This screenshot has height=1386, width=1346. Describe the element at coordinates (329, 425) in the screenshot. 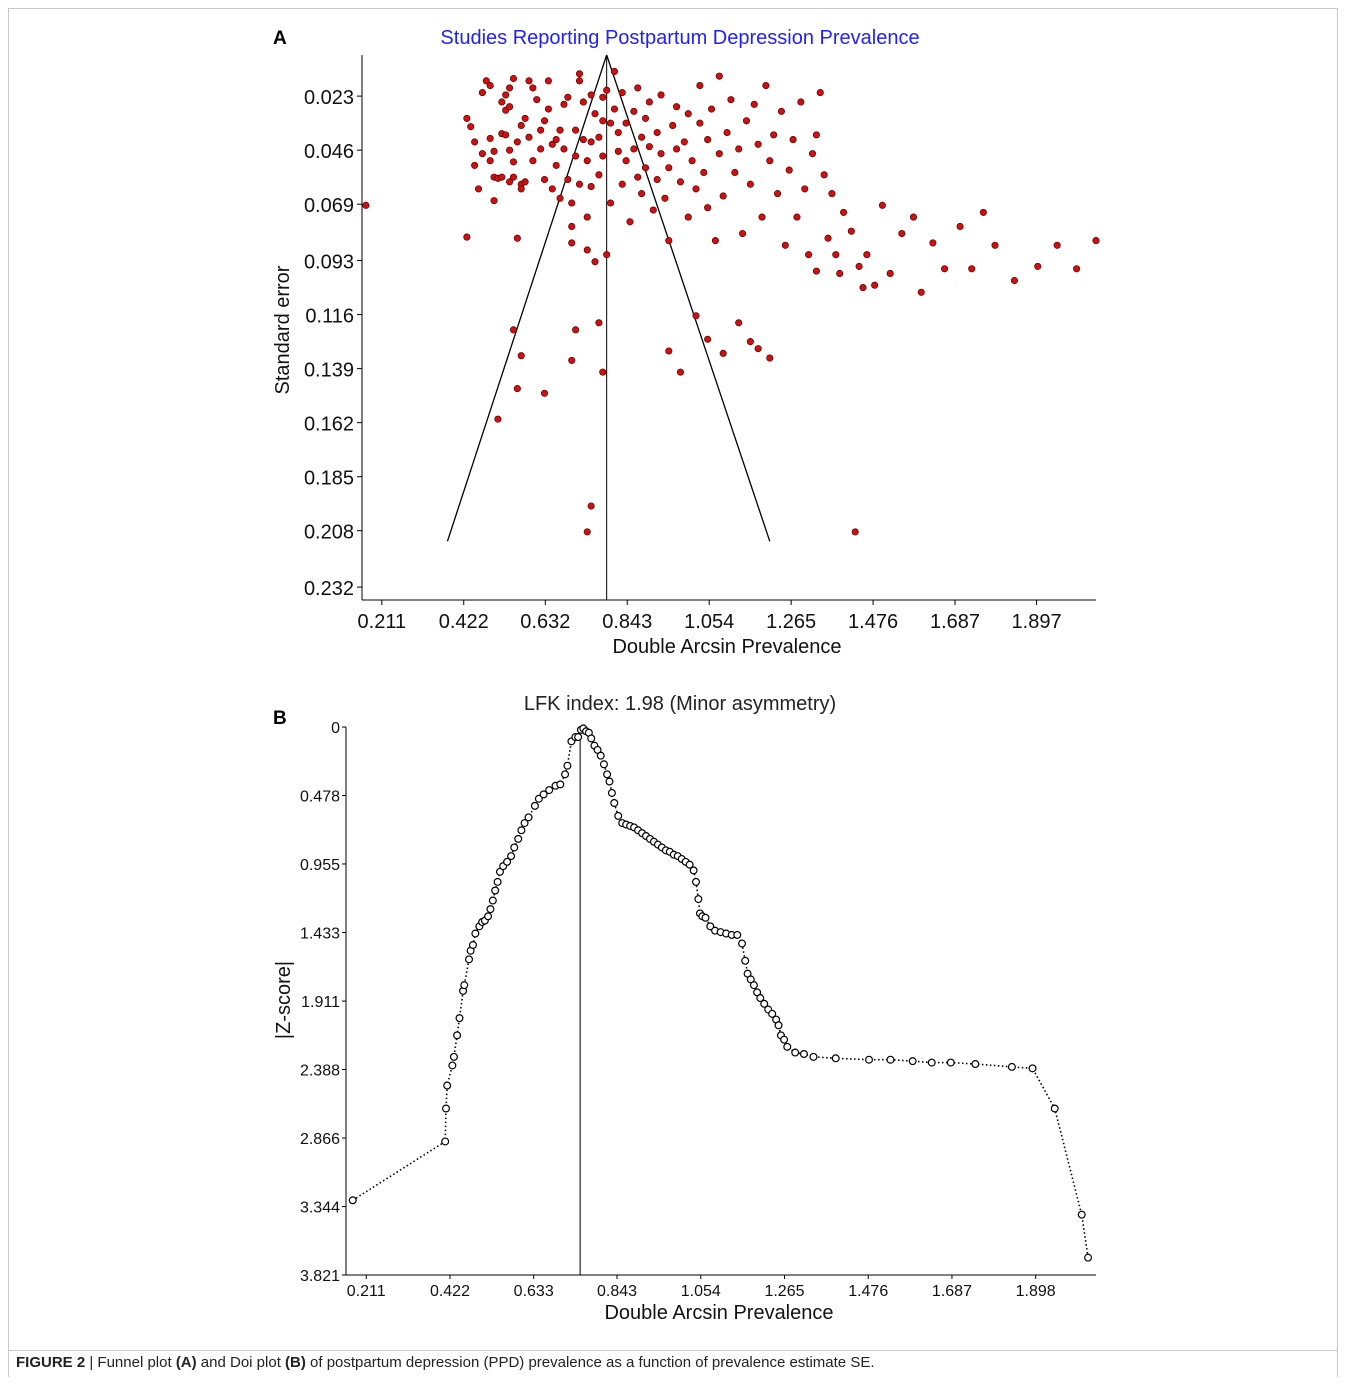

I see `y-tick-label: 0.162` at that location.